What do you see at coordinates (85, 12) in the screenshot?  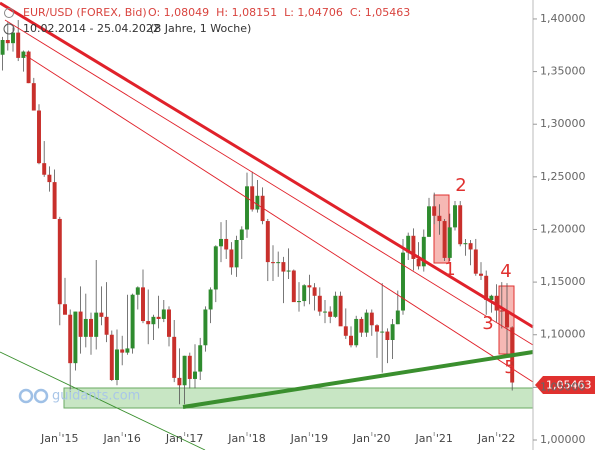 I see `symbol: EUR/USD (FOREX, Bid)` at bounding box center [85, 12].